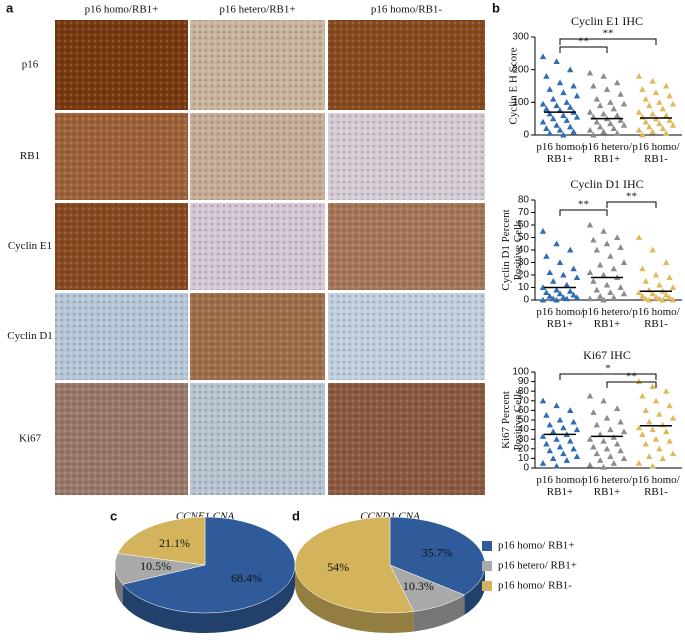 The height and width of the screenshot is (644, 685). What do you see at coordinates (512, 420) in the screenshot?
I see `y-axis-label: Ki67 PercentPositive Cells` at bounding box center [512, 420].